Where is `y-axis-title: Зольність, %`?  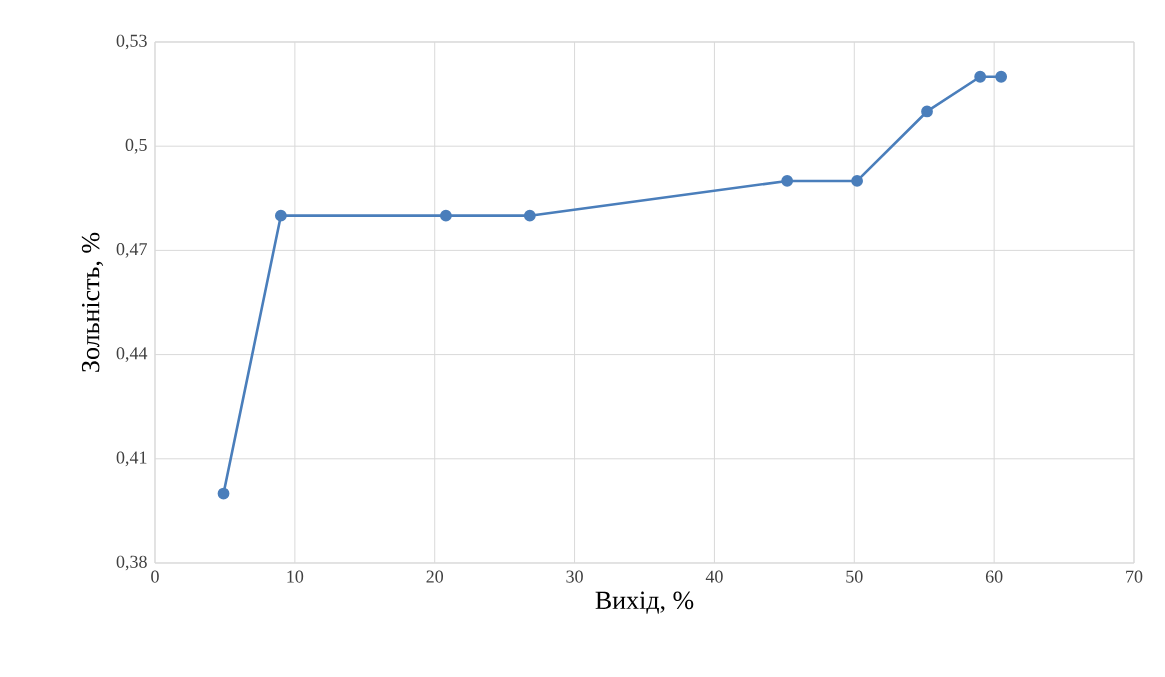
y-axis-title: Зольність, % is located at coordinates (92, 302).